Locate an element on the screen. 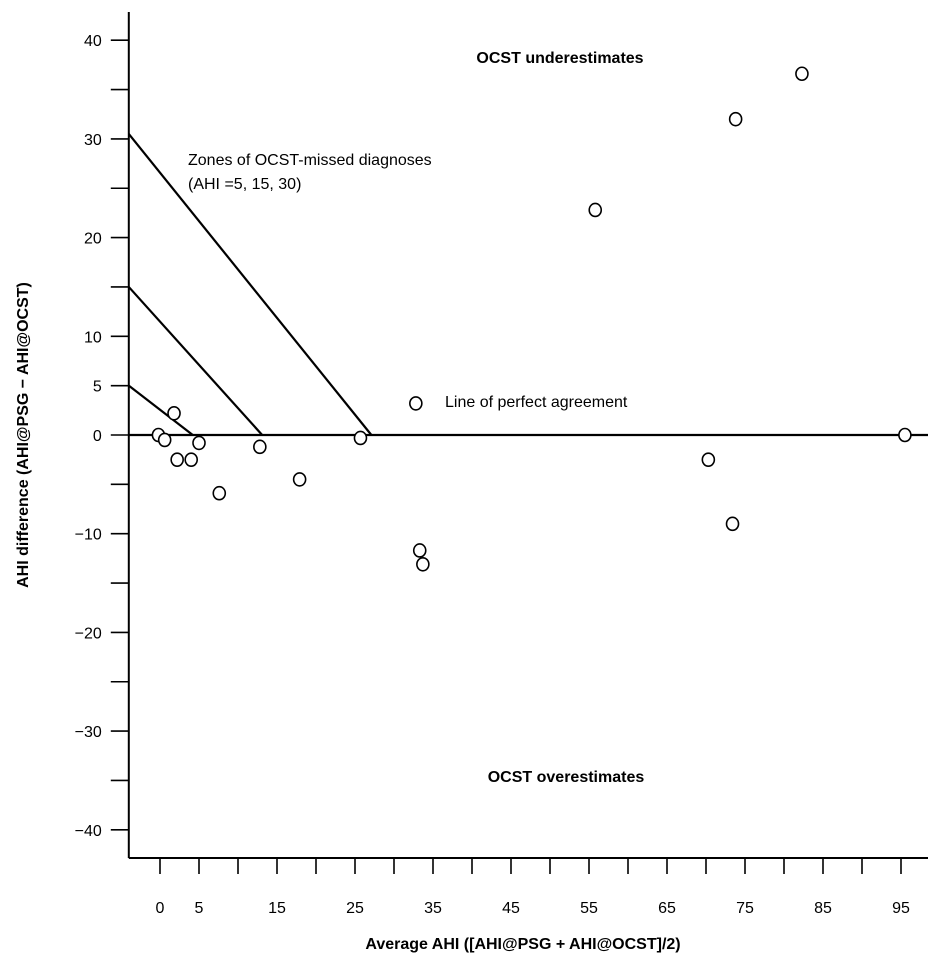  y-tick-label: 5 is located at coordinates (97, 387).